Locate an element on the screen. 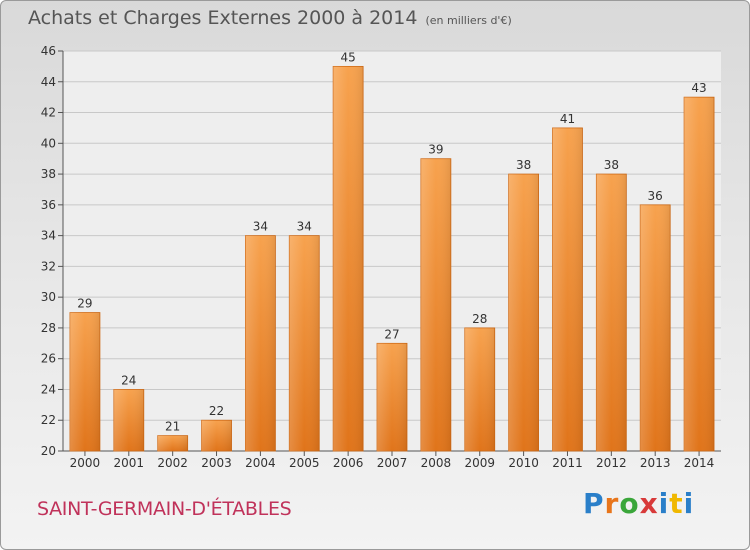  bar-value-label: 39 is located at coordinates (435, 150).